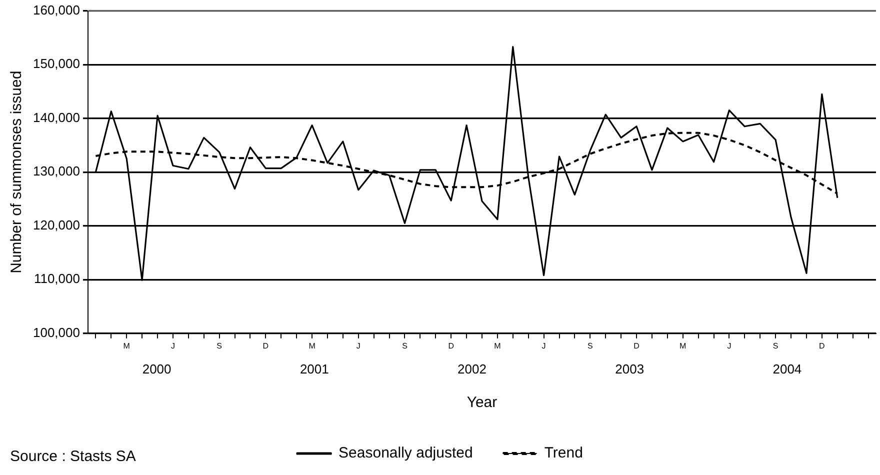 This screenshot has width=880, height=475. What do you see at coordinates (314, 368) in the screenshot?
I see `text: 2001` at bounding box center [314, 368].